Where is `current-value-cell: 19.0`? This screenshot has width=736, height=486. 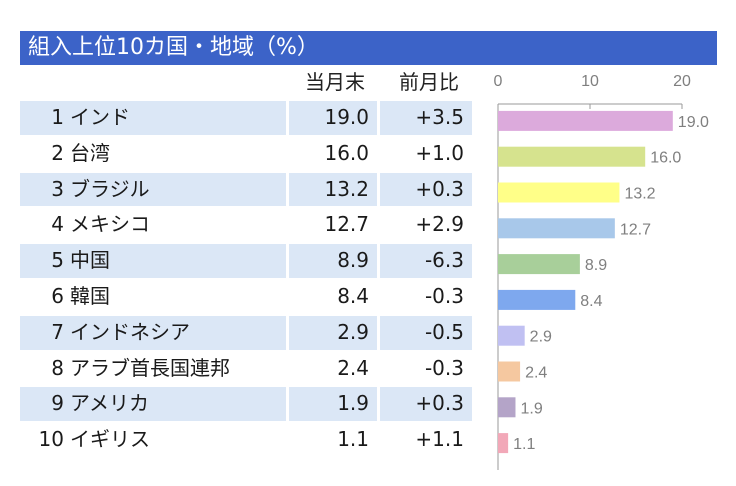
current-value-cell: 19.0 is located at coordinates (333, 118).